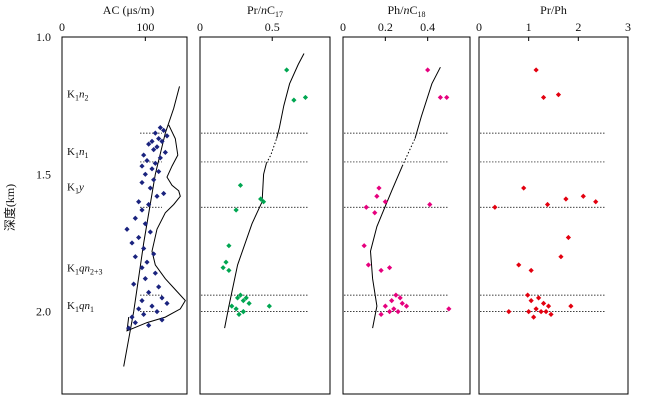  I want to click on formation-label: K1qn2+3, so click(84, 270).